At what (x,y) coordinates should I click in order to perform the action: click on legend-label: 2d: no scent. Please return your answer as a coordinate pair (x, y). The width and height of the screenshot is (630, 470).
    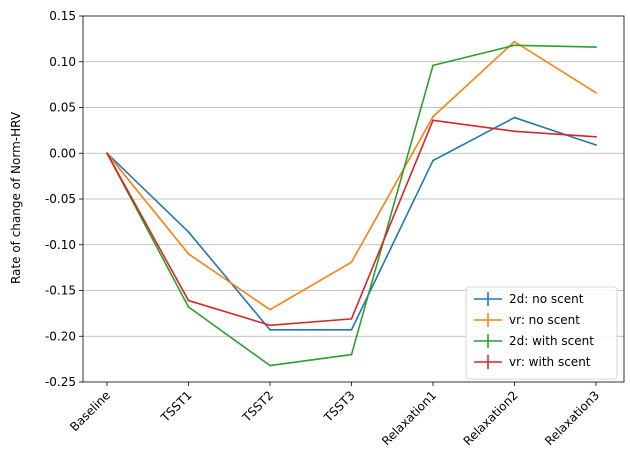
    Looking at the image, I should click on (546, 299).